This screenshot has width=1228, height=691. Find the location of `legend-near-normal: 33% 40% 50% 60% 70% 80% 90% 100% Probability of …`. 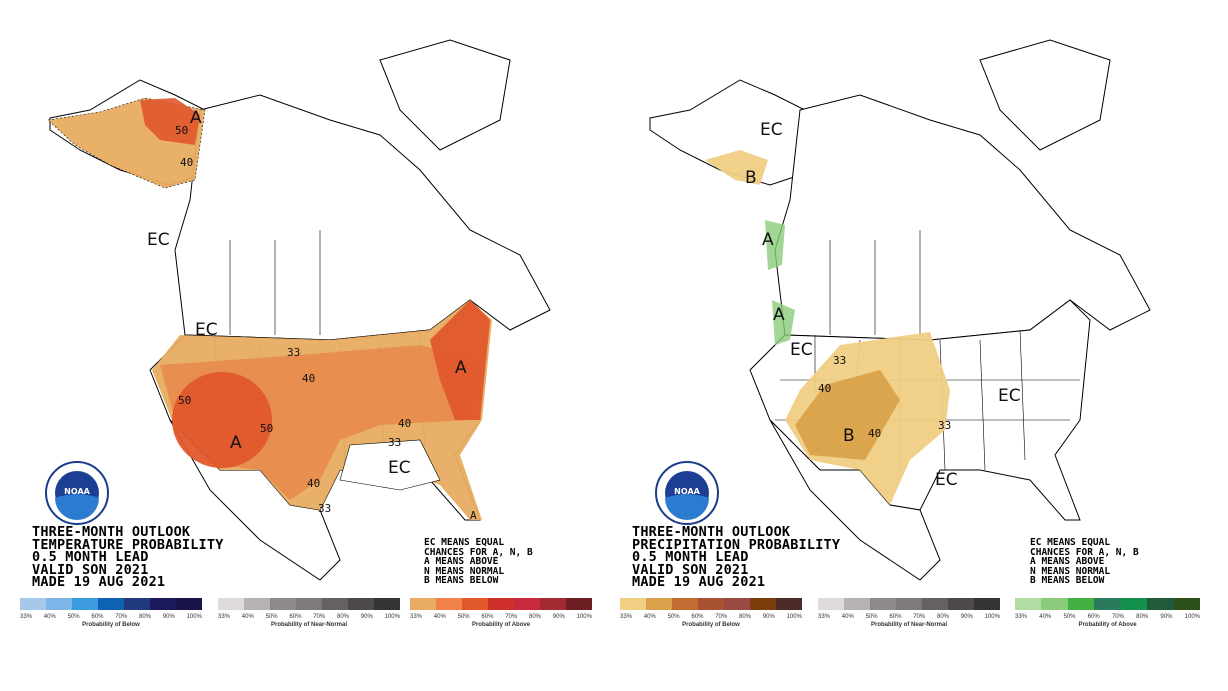

legend-near-normal: 33% 40% 50% 60% 70% 80% 90% 100% Probability of … is located at coordinates (309, 618).